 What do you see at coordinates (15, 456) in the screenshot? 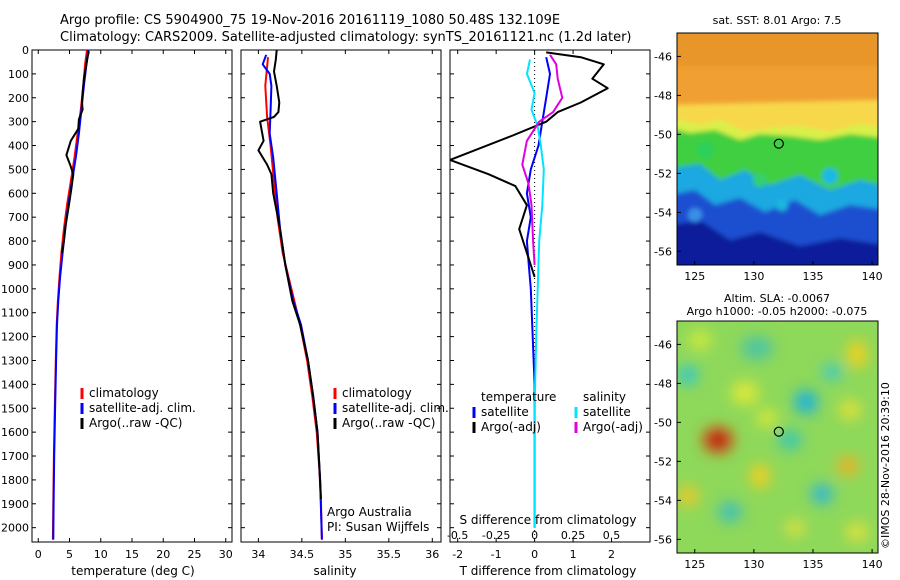
I see `depth-tick-label: 1700` at bounding box center [15, 456].